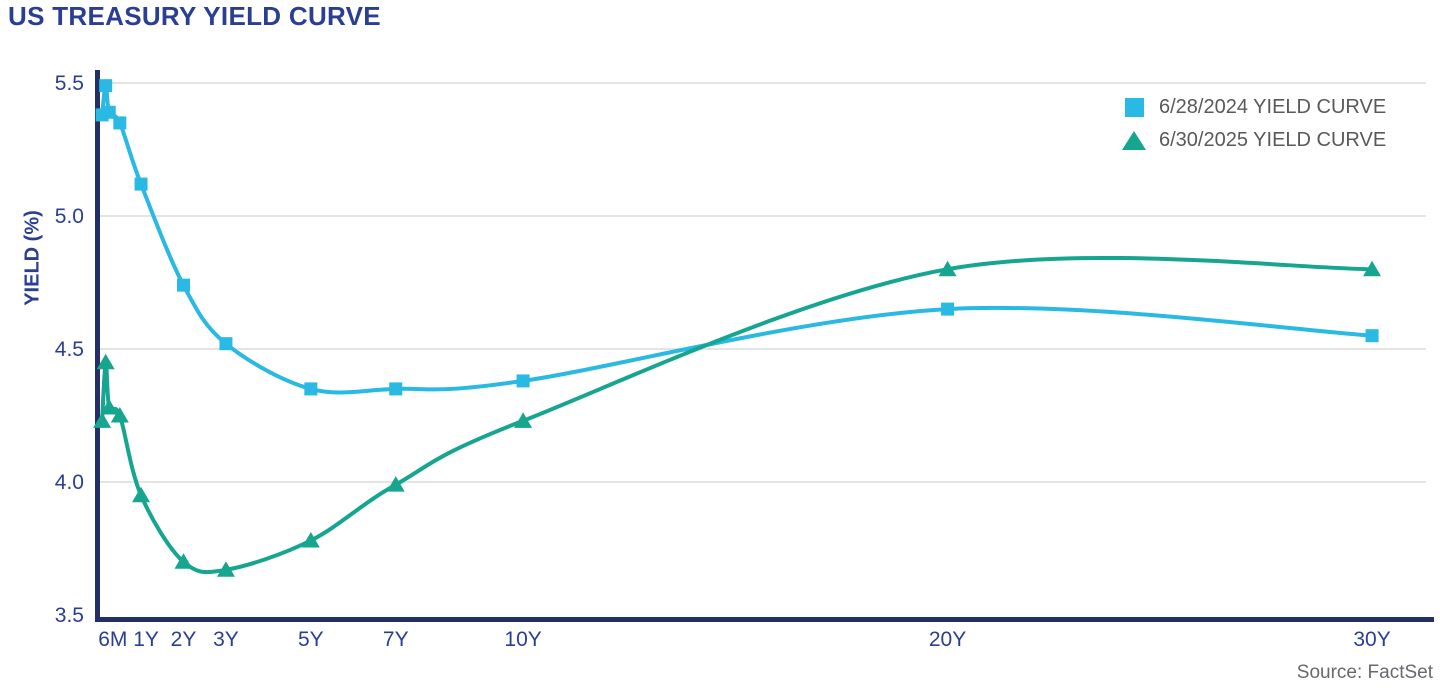  Describe the element at coordinates (194, 16) in the screenshot. I see `page-title: US TREASURY YIELD CURVE` at that location.